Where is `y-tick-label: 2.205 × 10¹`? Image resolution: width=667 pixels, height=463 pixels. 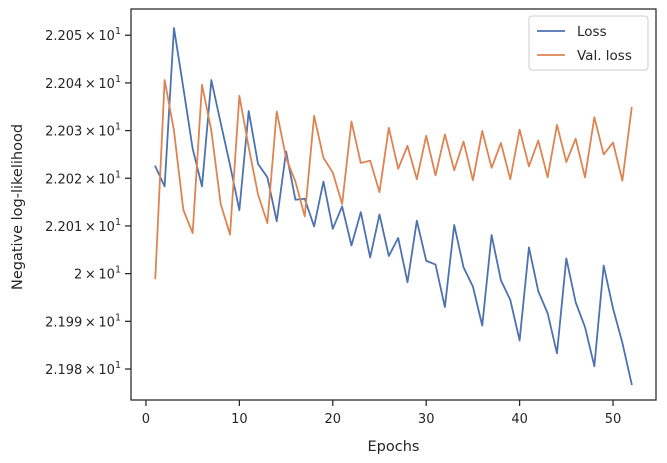 y-tick-label: 2.205 × 10¹ is located at coordinates (83, 35).